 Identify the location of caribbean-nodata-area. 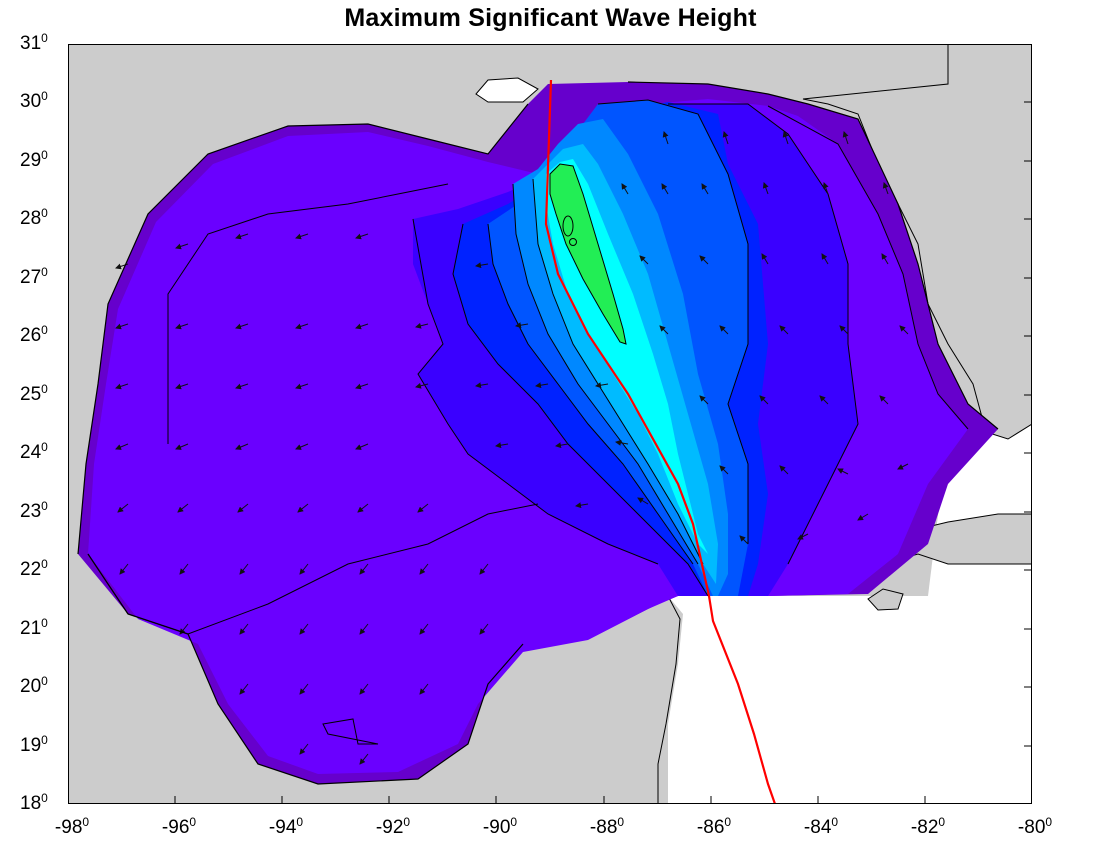
(850, 700).